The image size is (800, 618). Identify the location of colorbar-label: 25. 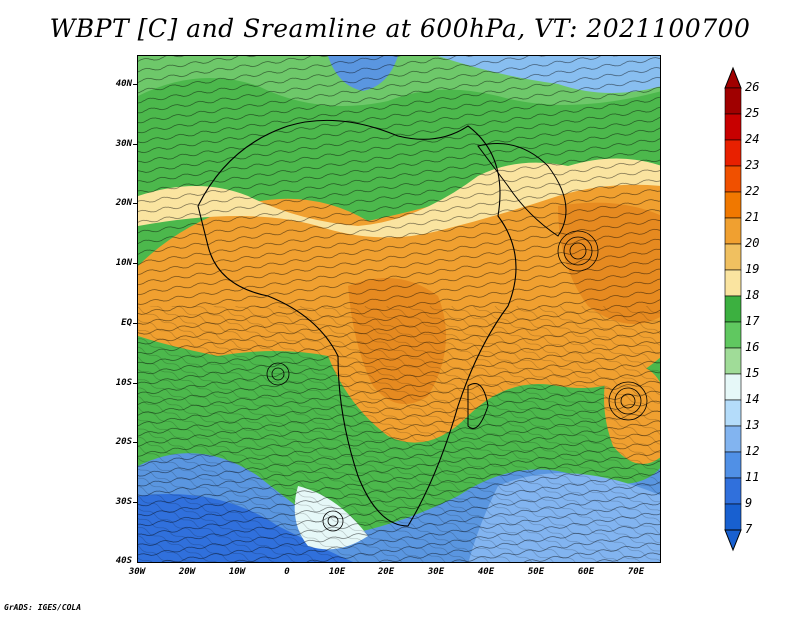
(752, 113).